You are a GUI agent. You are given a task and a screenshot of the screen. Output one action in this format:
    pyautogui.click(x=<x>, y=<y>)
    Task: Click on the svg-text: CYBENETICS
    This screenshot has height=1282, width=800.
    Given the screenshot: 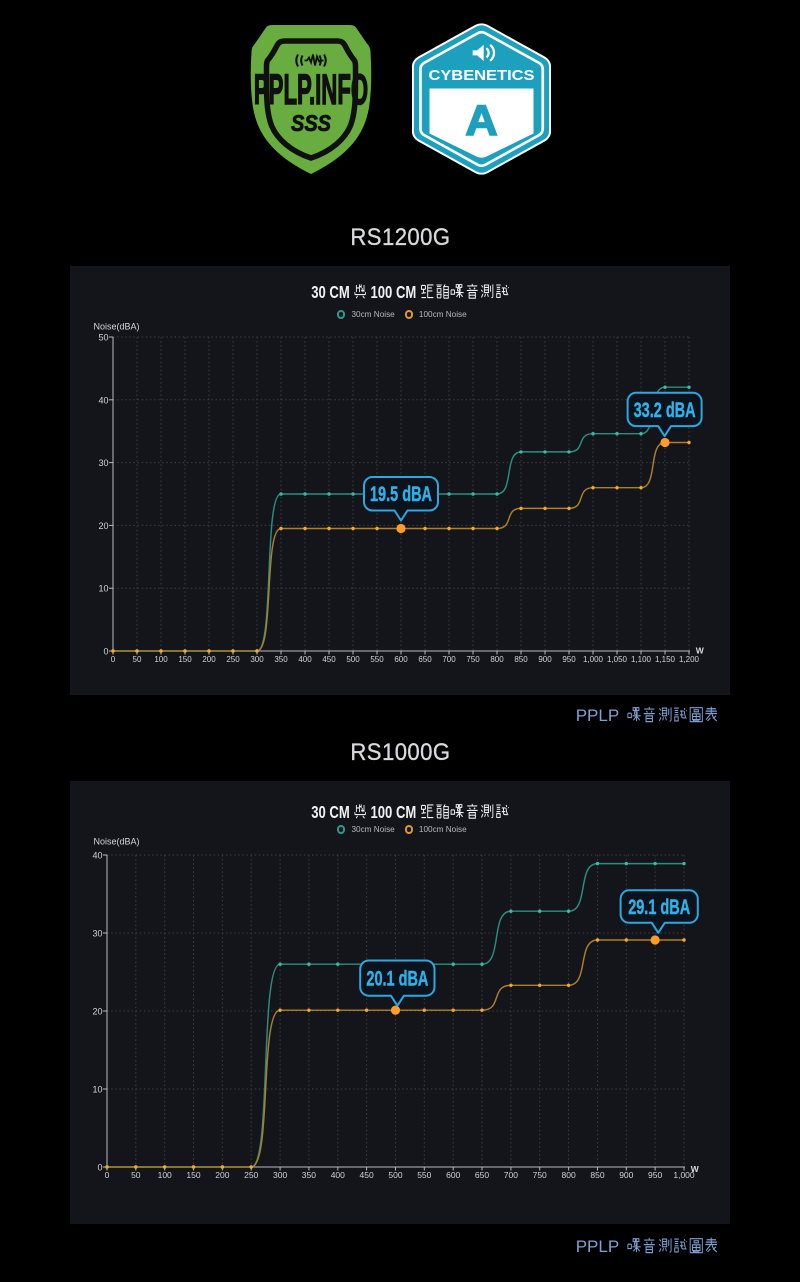 What is the action you would take?
    pyautogui.click(x=481, y=76)
    